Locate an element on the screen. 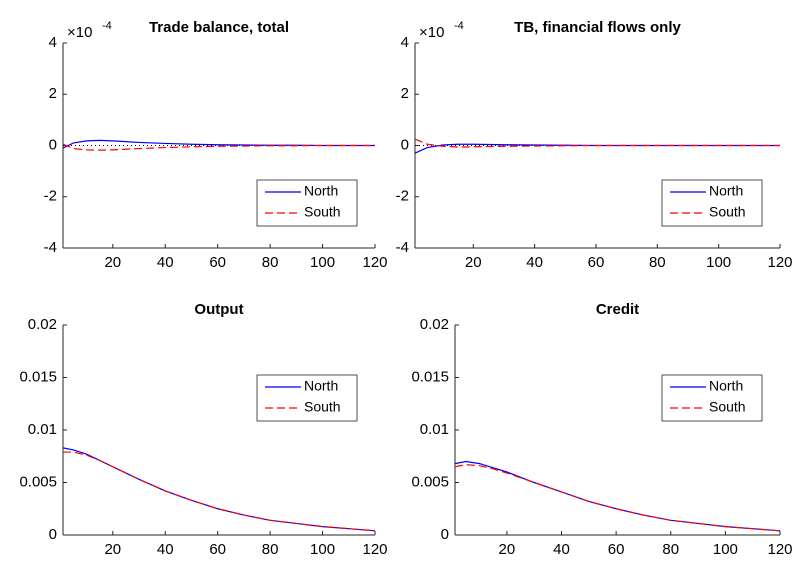  chart-title: TB, financial flows only is located at coordinates (597, 27).